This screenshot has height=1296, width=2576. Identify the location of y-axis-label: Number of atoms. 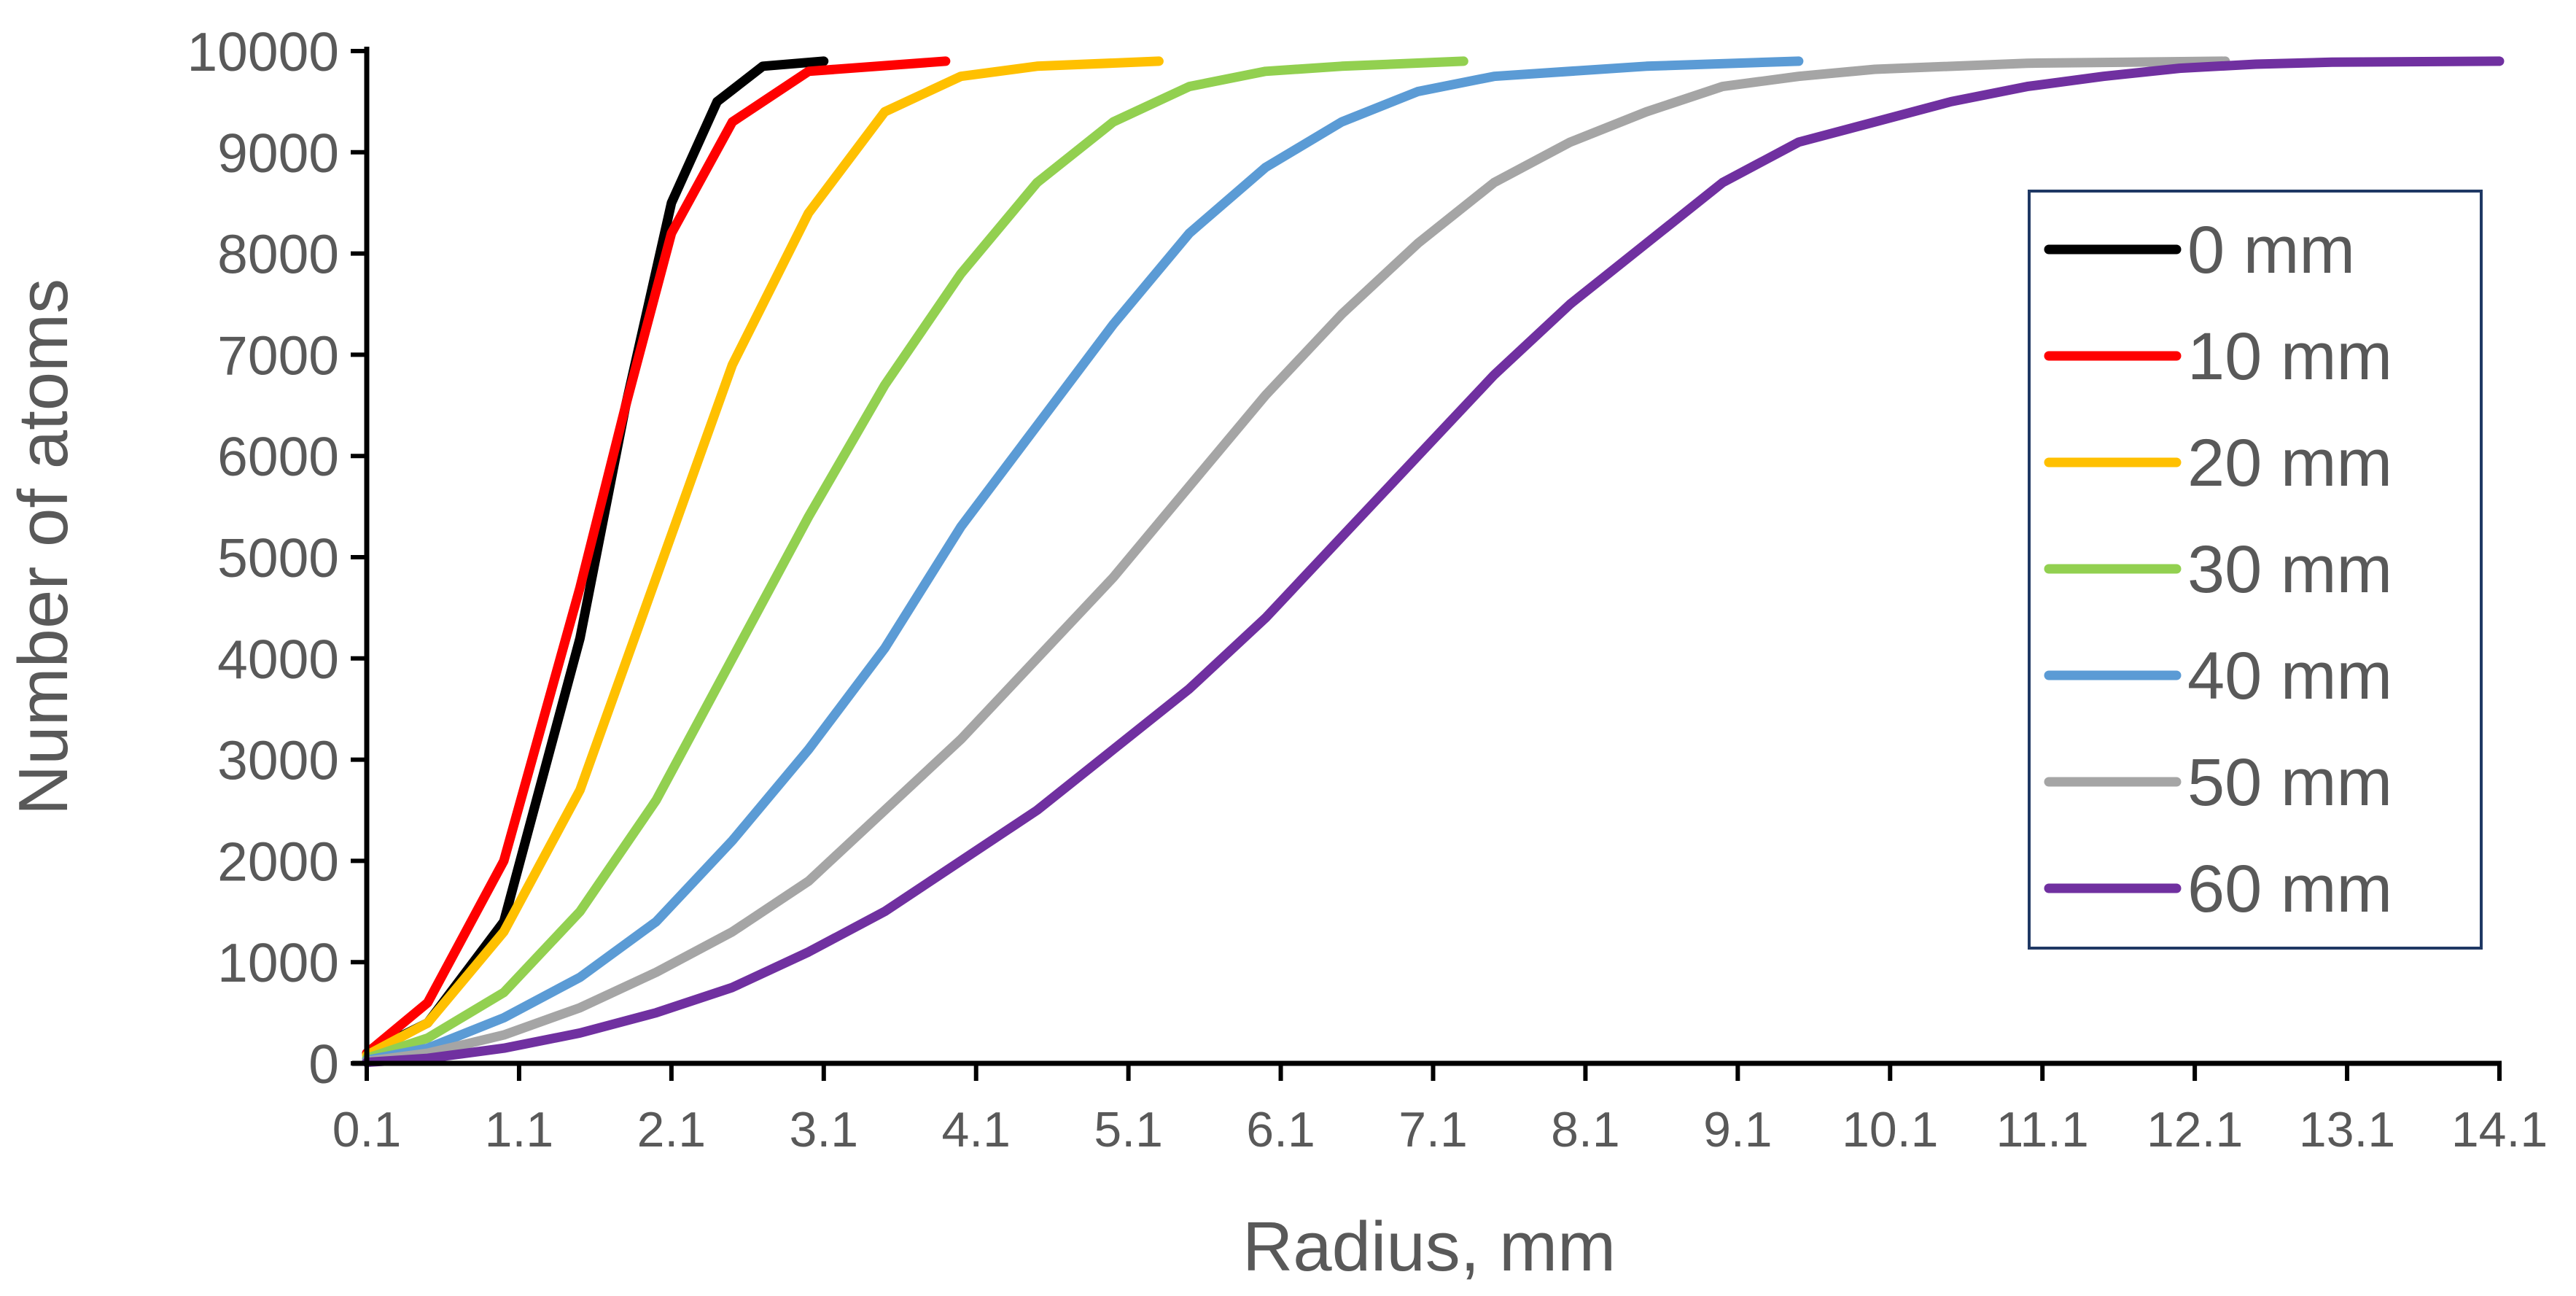
(43, 547).